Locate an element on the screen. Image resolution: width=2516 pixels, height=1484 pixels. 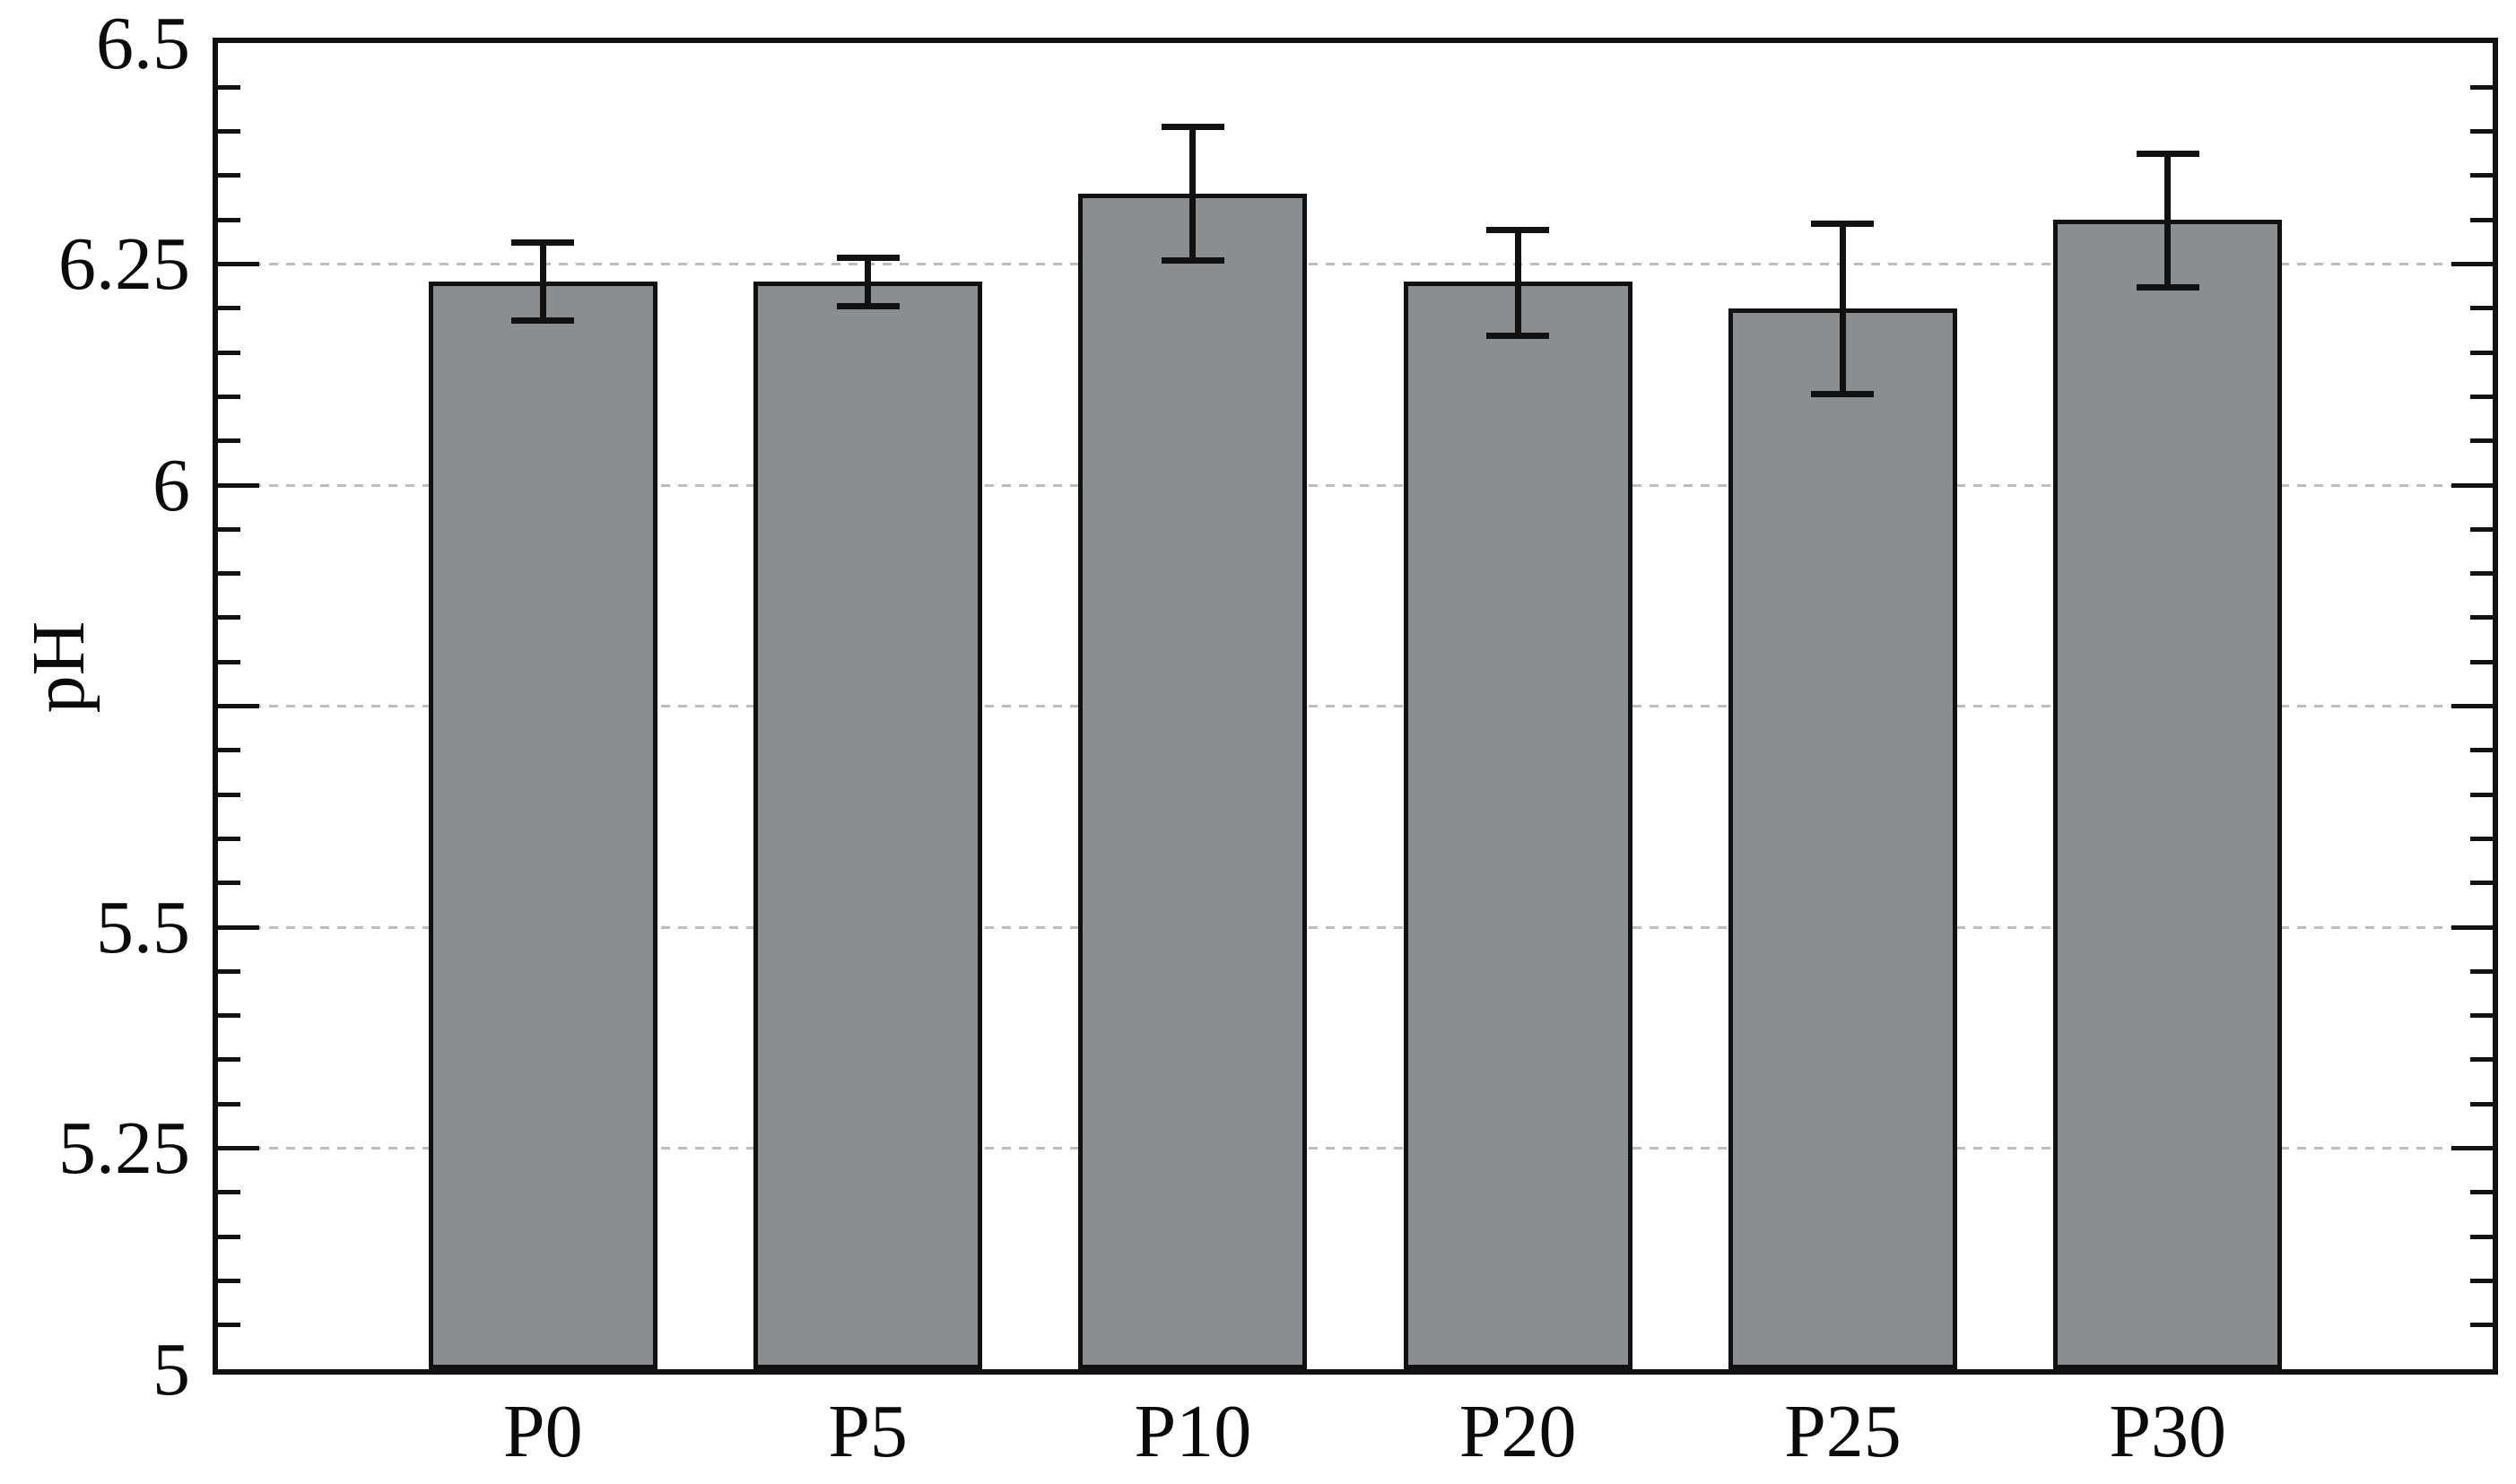
x-tick-label-P25: P25 is located at coordinates (1843, 1431).